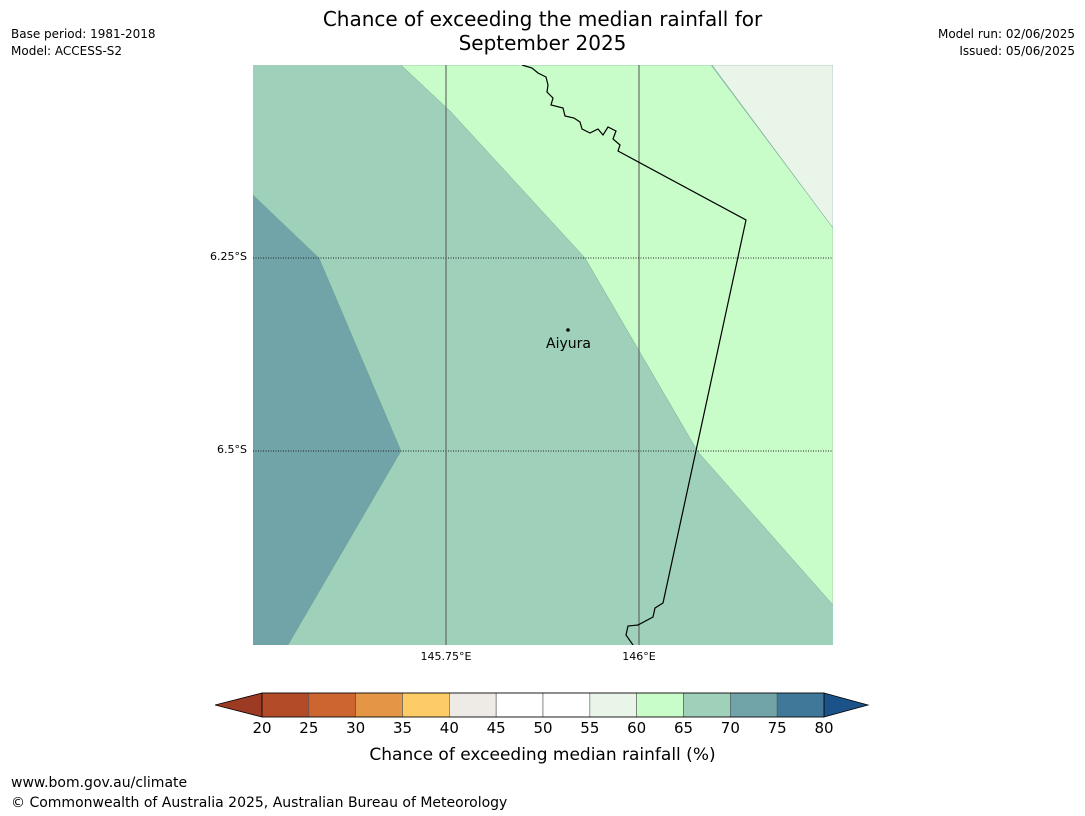  I want to click on base-period-text: Base period: 1981-2018, so click(83, 34).